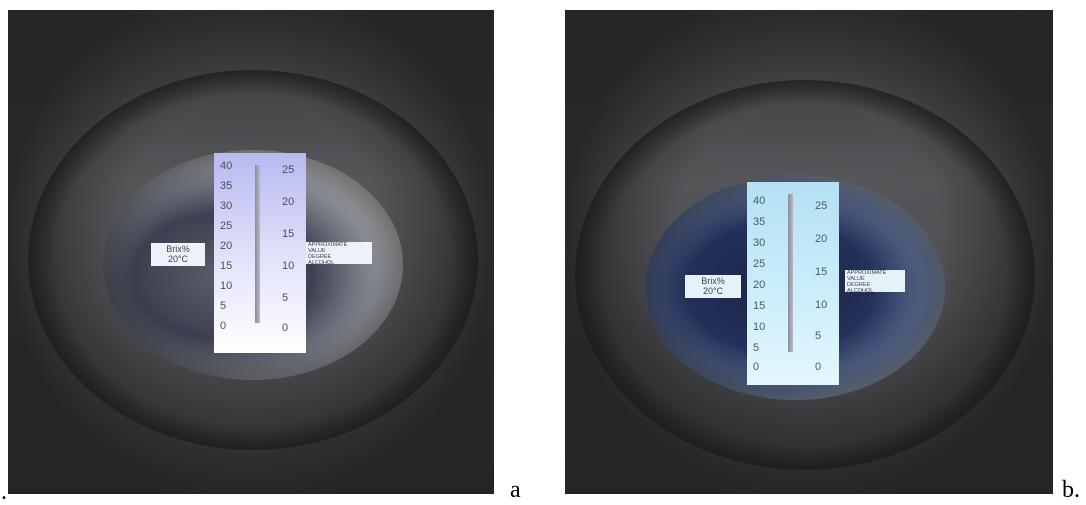 This screenshot has height=505, width=1086. I want to click on panel-label-b: b., so click(1071, 490).